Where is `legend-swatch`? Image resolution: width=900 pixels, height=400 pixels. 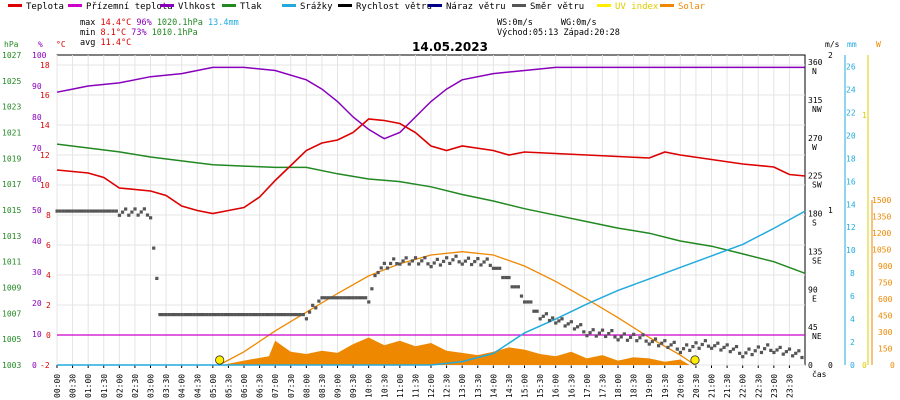 legend-swatch is located at coordinates (229, 5).